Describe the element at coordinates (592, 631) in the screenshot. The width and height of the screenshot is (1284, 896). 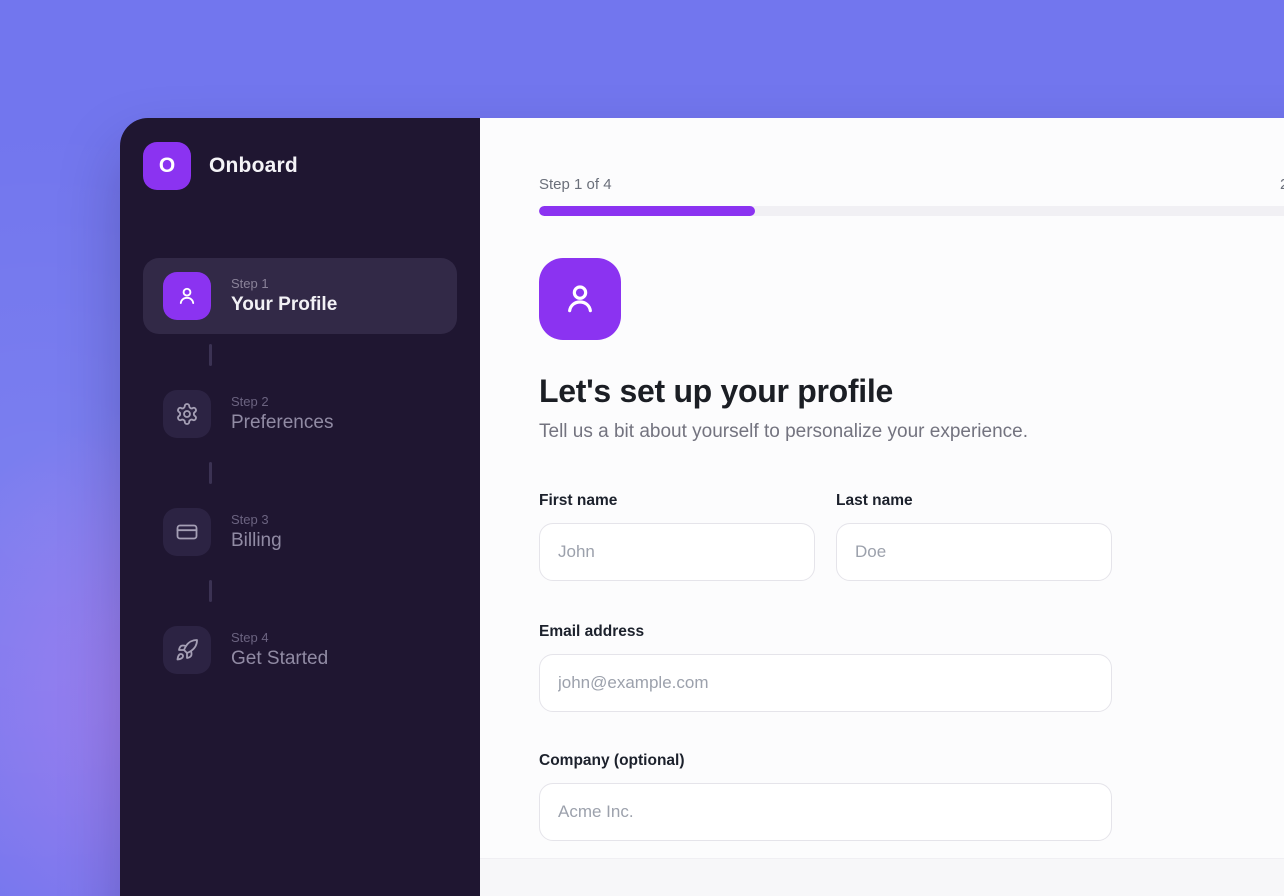
I see `email-label: Email address` at that location.